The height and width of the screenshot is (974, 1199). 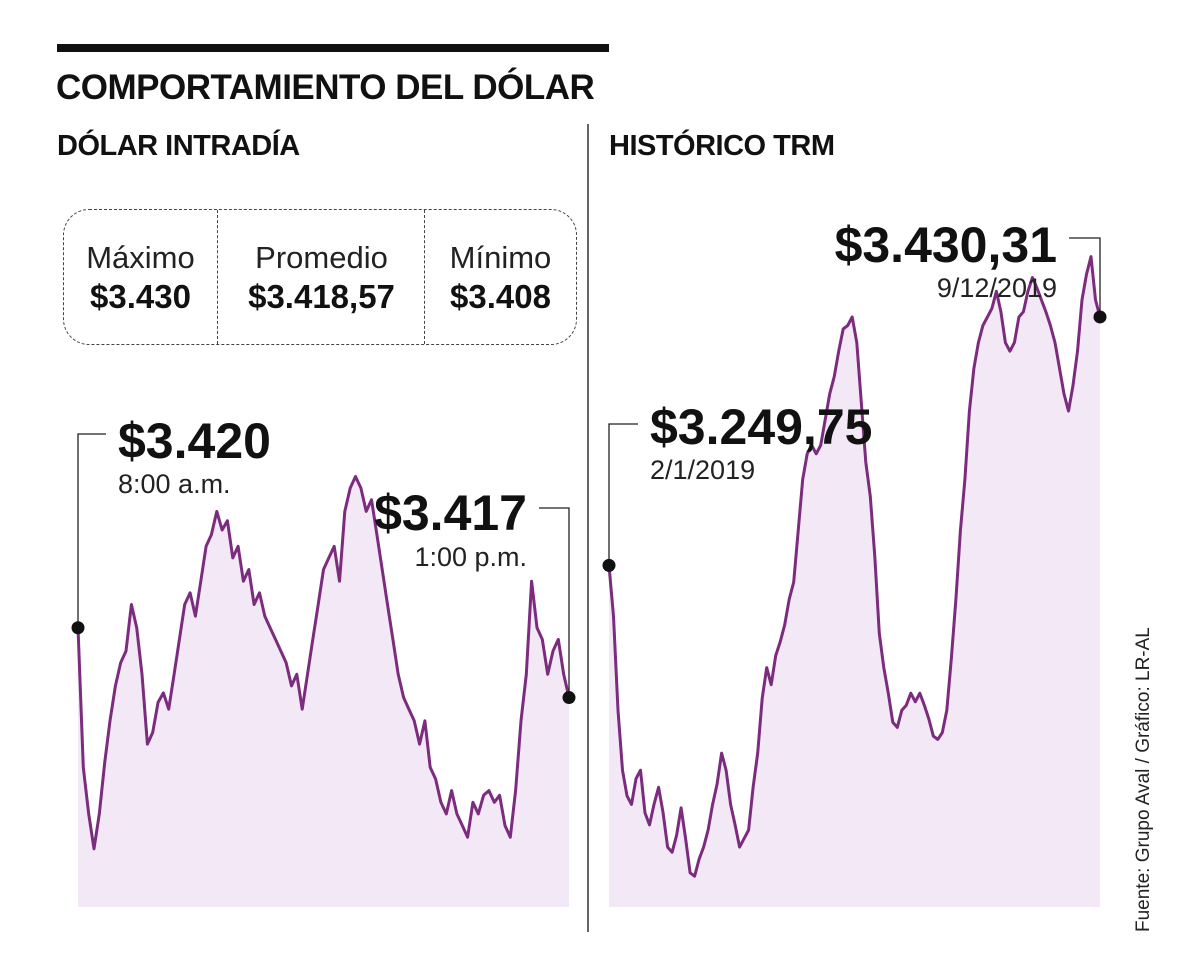 I want to click on source-credit: Fuente: Grupo Aval / Gráfico: LR-AL, so click(x=1143, y=779).